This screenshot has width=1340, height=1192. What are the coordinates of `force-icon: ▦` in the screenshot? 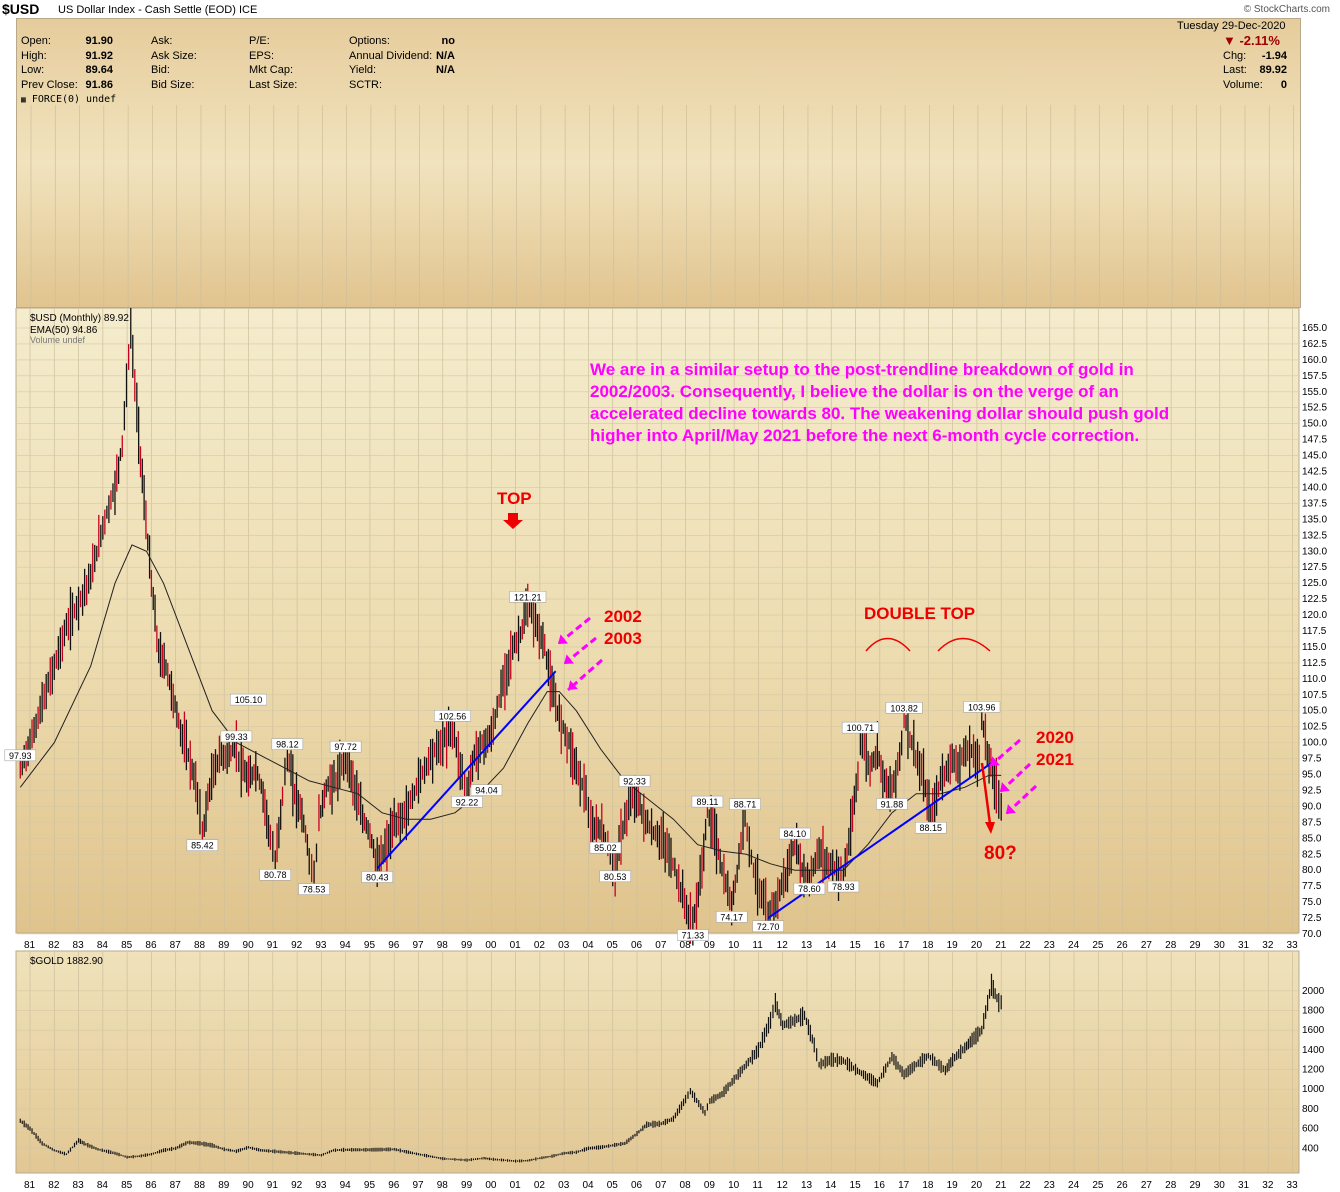 It's located at (23, 99).